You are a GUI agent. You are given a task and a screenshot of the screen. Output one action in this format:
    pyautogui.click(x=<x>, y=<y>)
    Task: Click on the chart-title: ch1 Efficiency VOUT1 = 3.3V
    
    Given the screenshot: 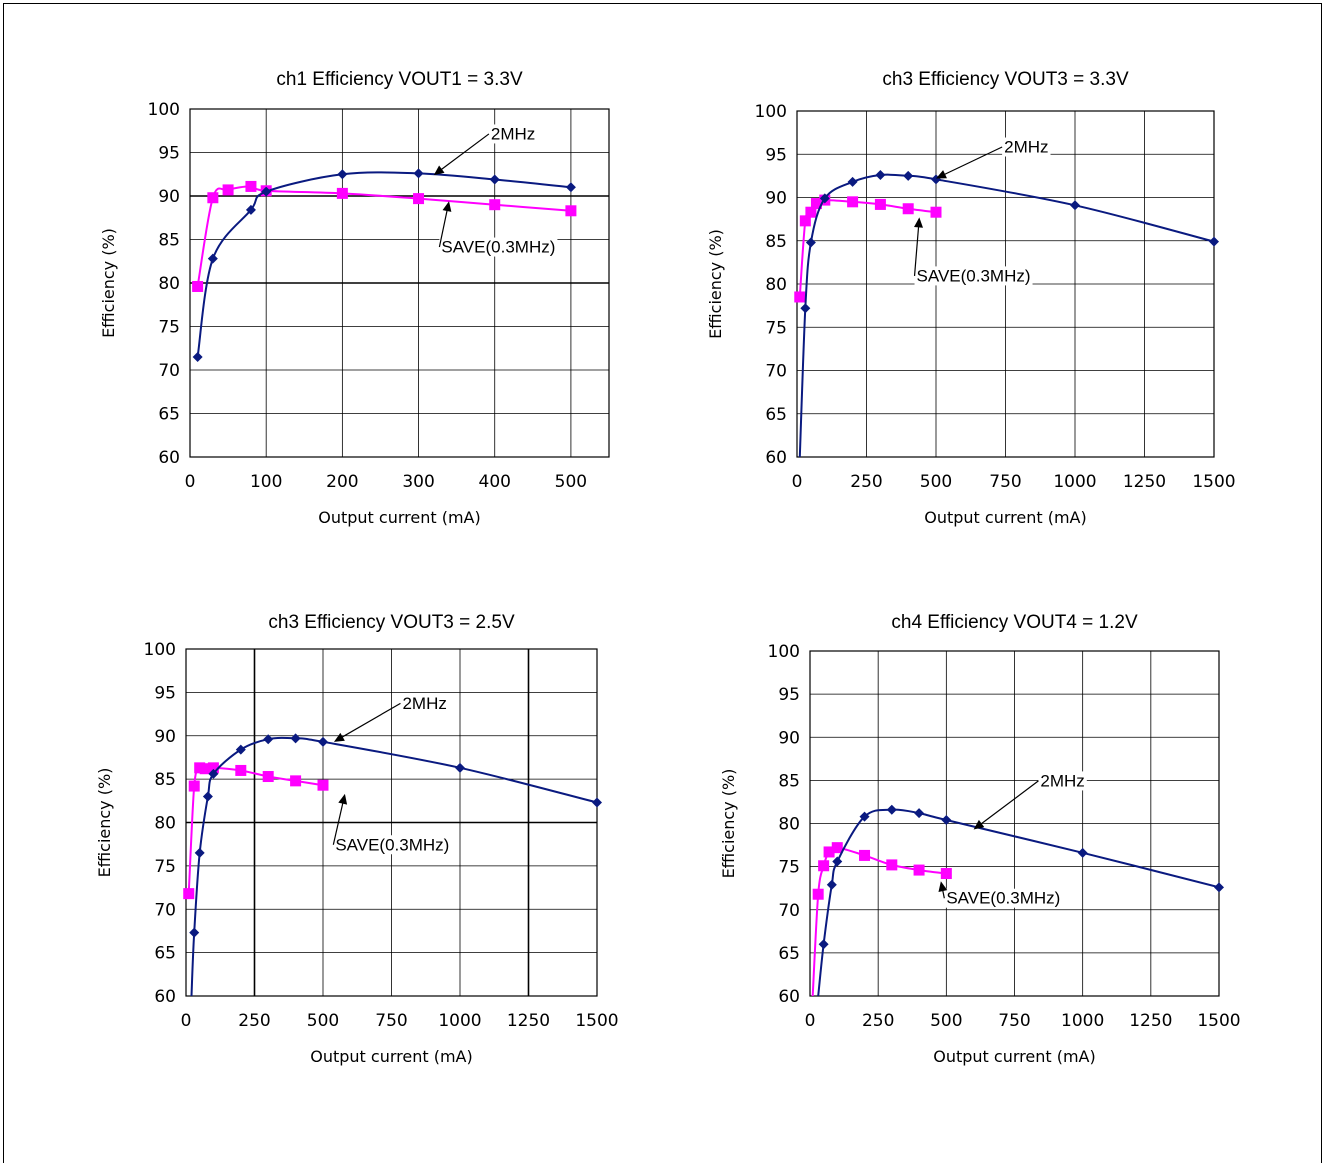 What is the action you would take?
    pyautogui.click(x=399, y=79)
    